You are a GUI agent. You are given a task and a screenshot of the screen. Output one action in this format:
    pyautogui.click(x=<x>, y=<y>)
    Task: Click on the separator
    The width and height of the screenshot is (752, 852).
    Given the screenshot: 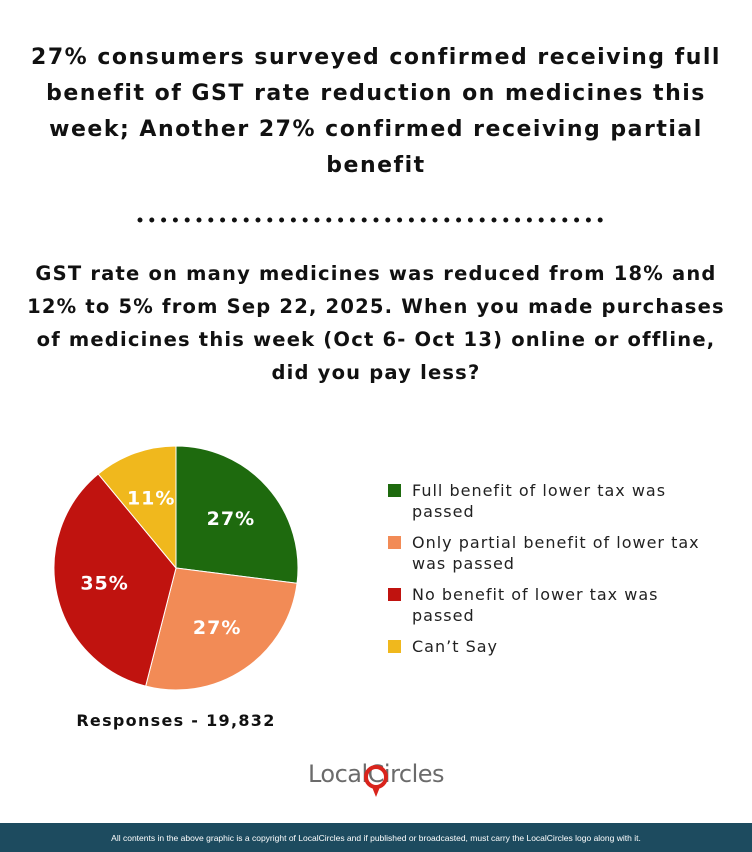 What is the action you would take?
    pyautogui.click(x=376, y=220)
    